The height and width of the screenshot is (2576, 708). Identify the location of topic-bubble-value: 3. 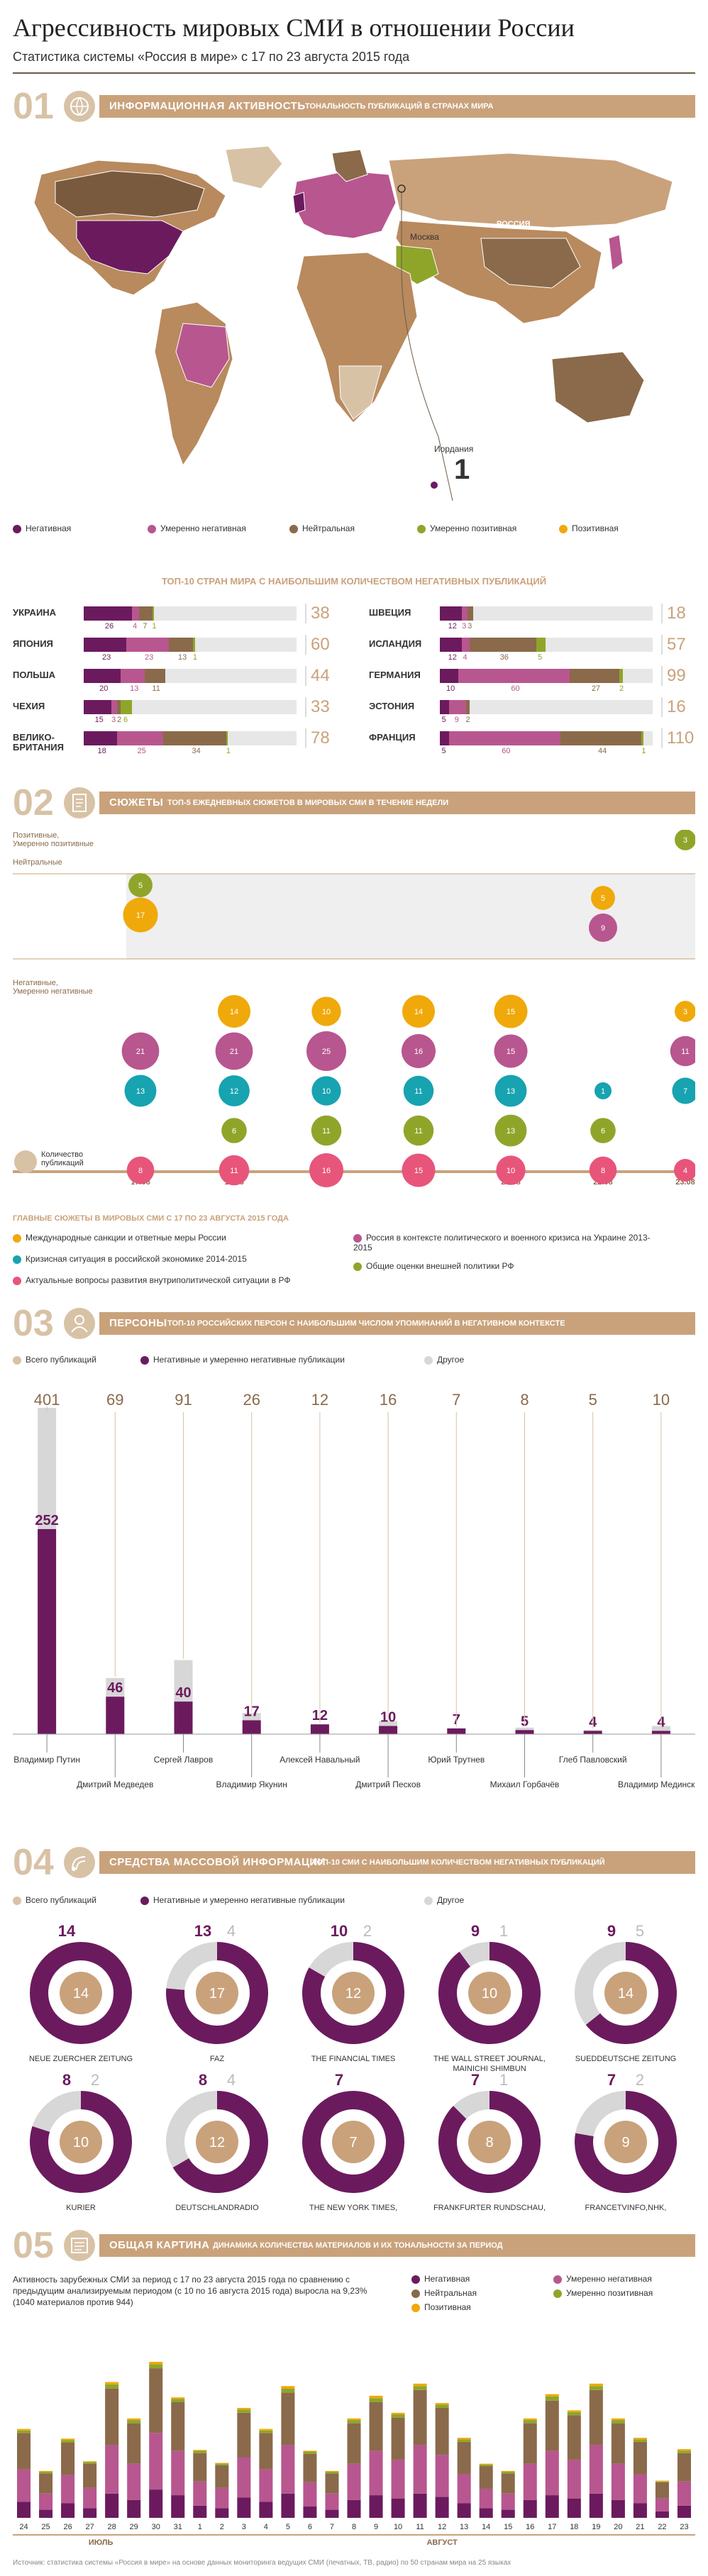
(685, 840).